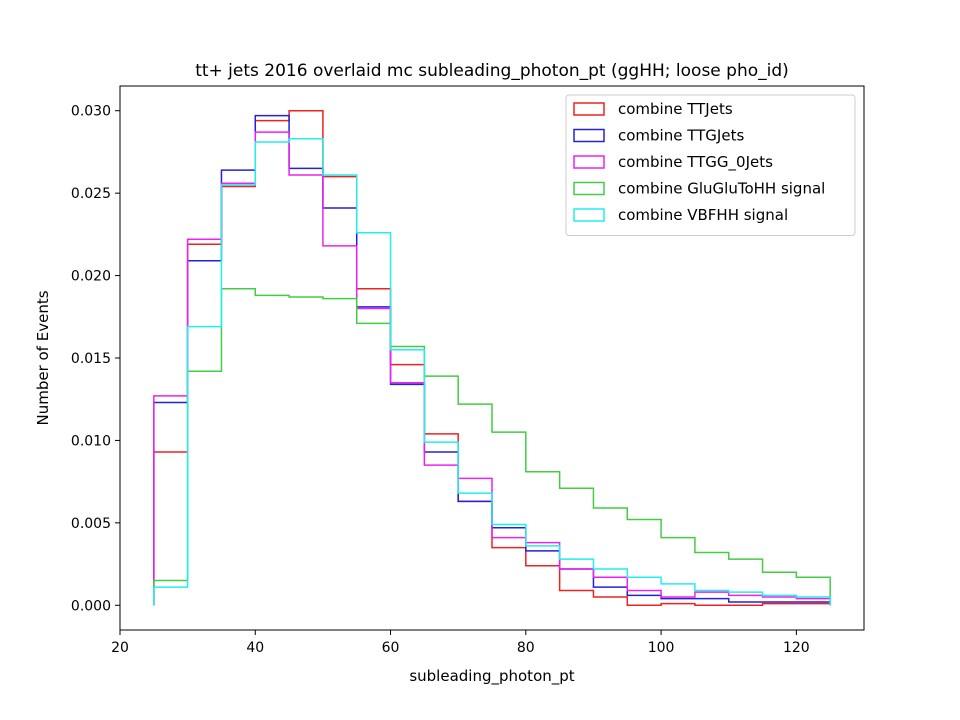  What do you see at coordinates (703, 215) in the screenshot?
I see `legend-label: combine VBFHH signal` at bounding box center [703, 215].